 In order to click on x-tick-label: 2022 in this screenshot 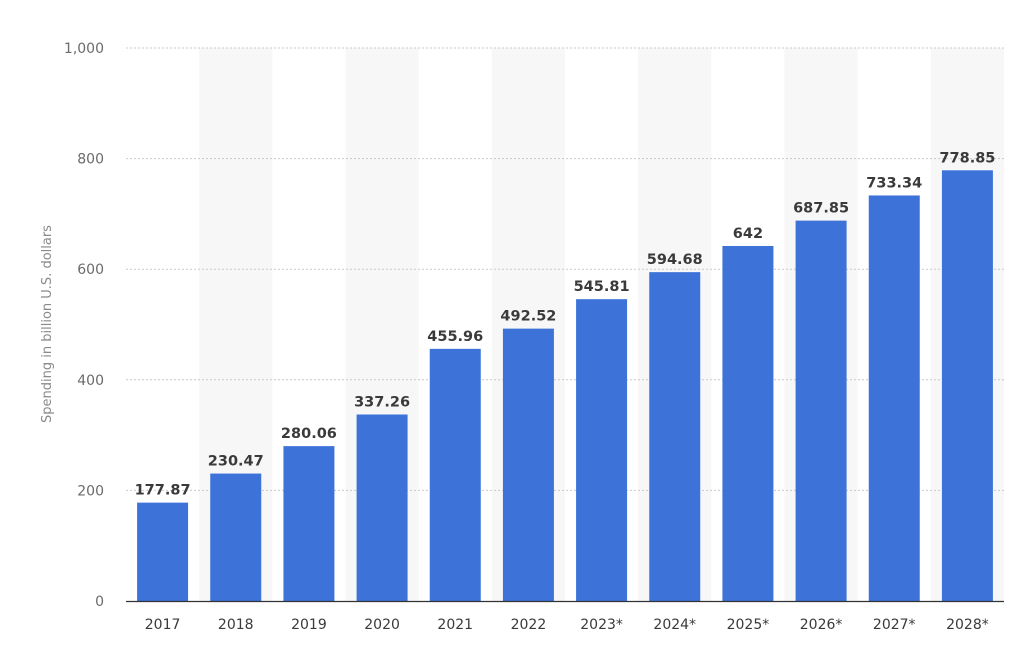, I will do `click(529, 625)`.